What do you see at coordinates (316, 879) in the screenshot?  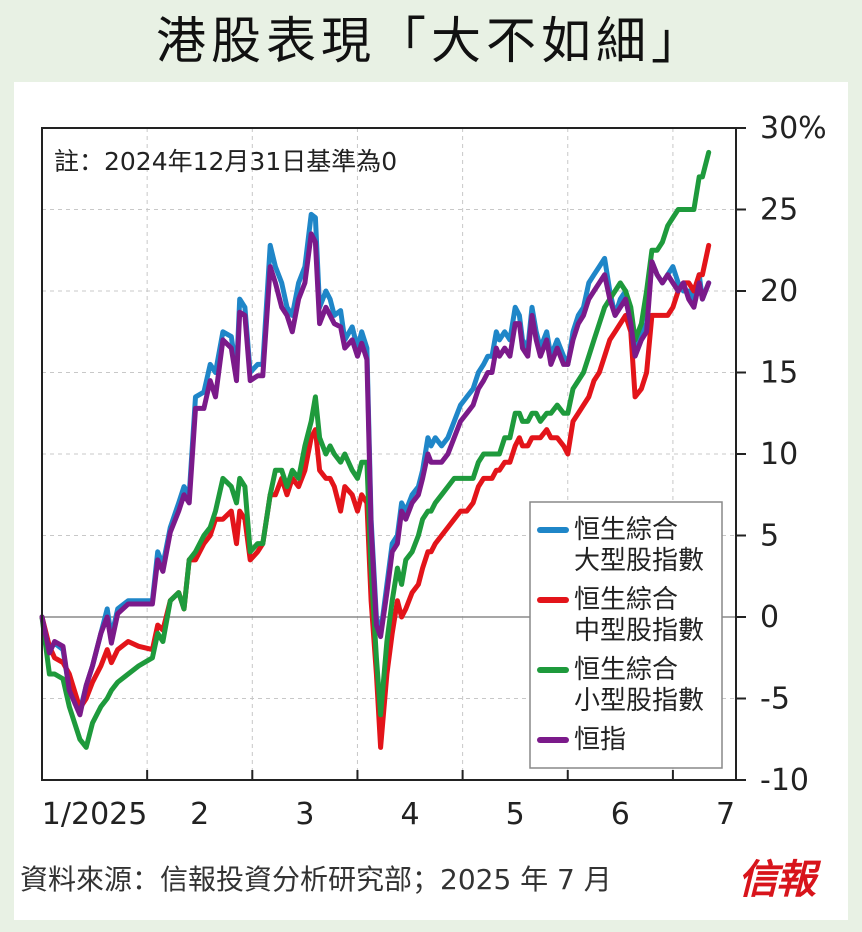 I see `source-note: 資料來源：信報投資分析研究部；2025 年 7 月` at bounding box center [316, 879].